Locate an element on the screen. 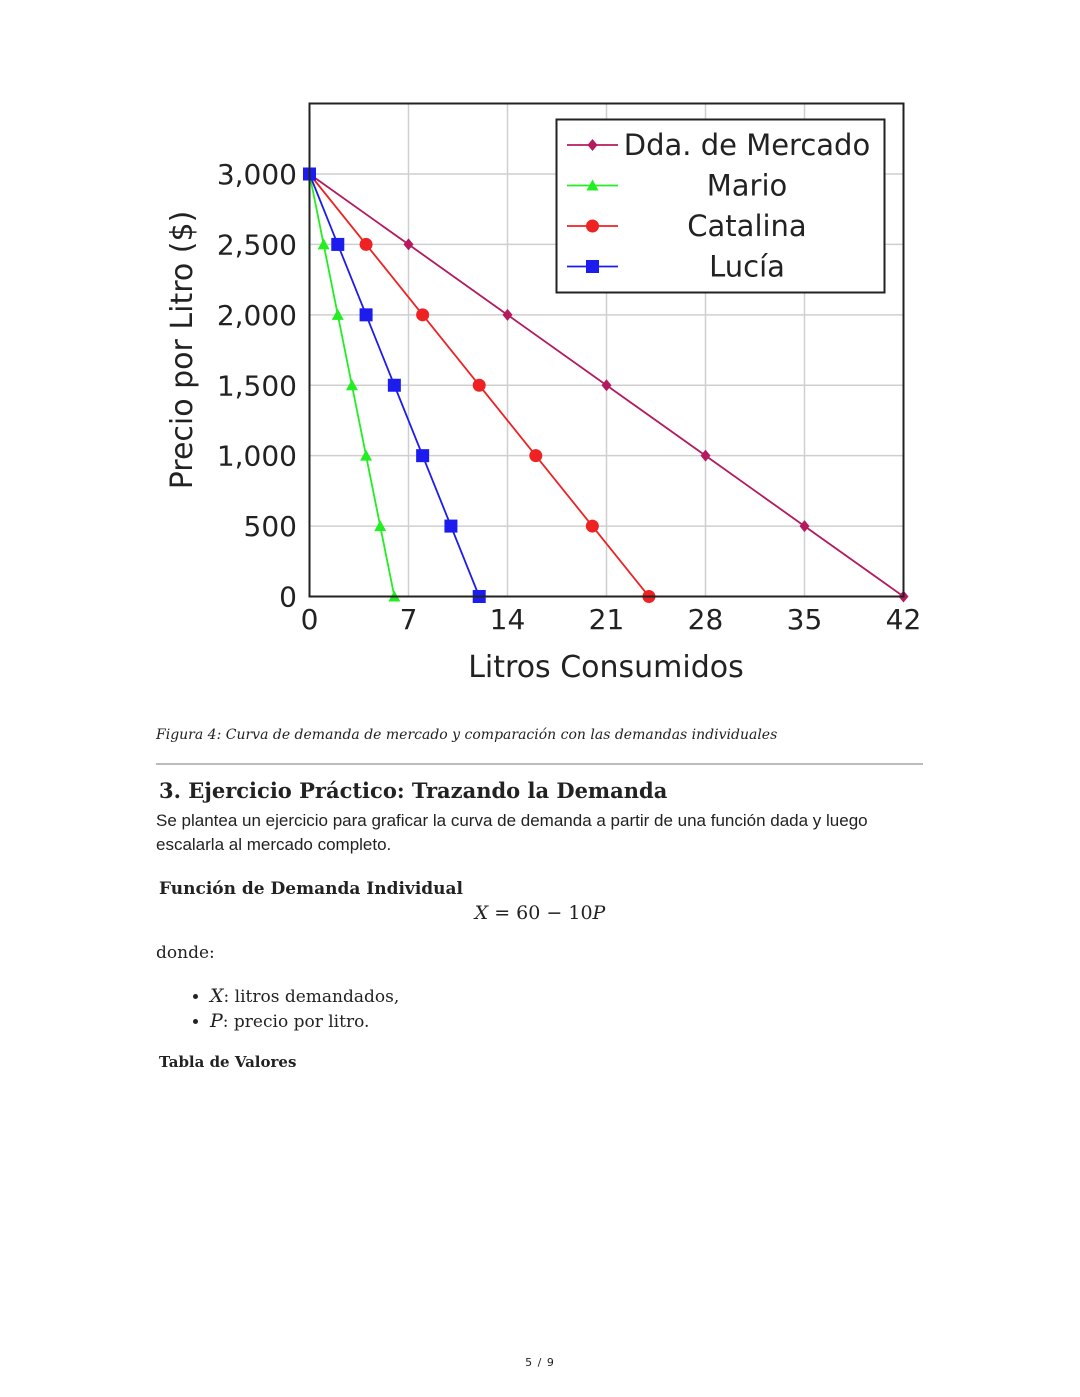  list-item: X: litros demandados, is located at coordinates (304, 996).